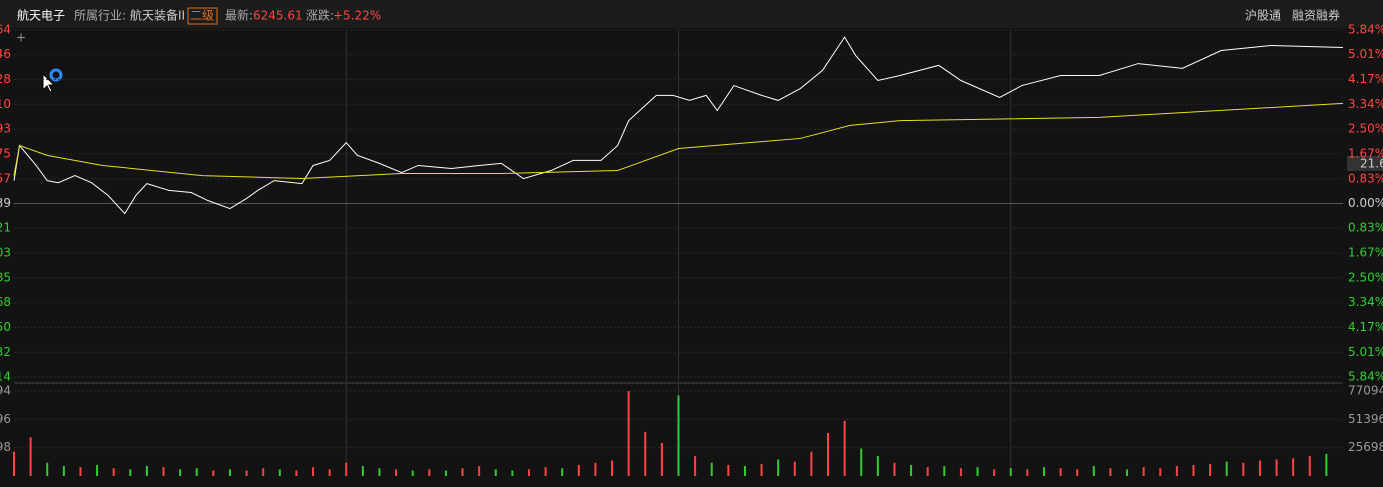 The height and width of the screenshot is (487, 1383). I want to click on badge-box, so click(1365, 163).